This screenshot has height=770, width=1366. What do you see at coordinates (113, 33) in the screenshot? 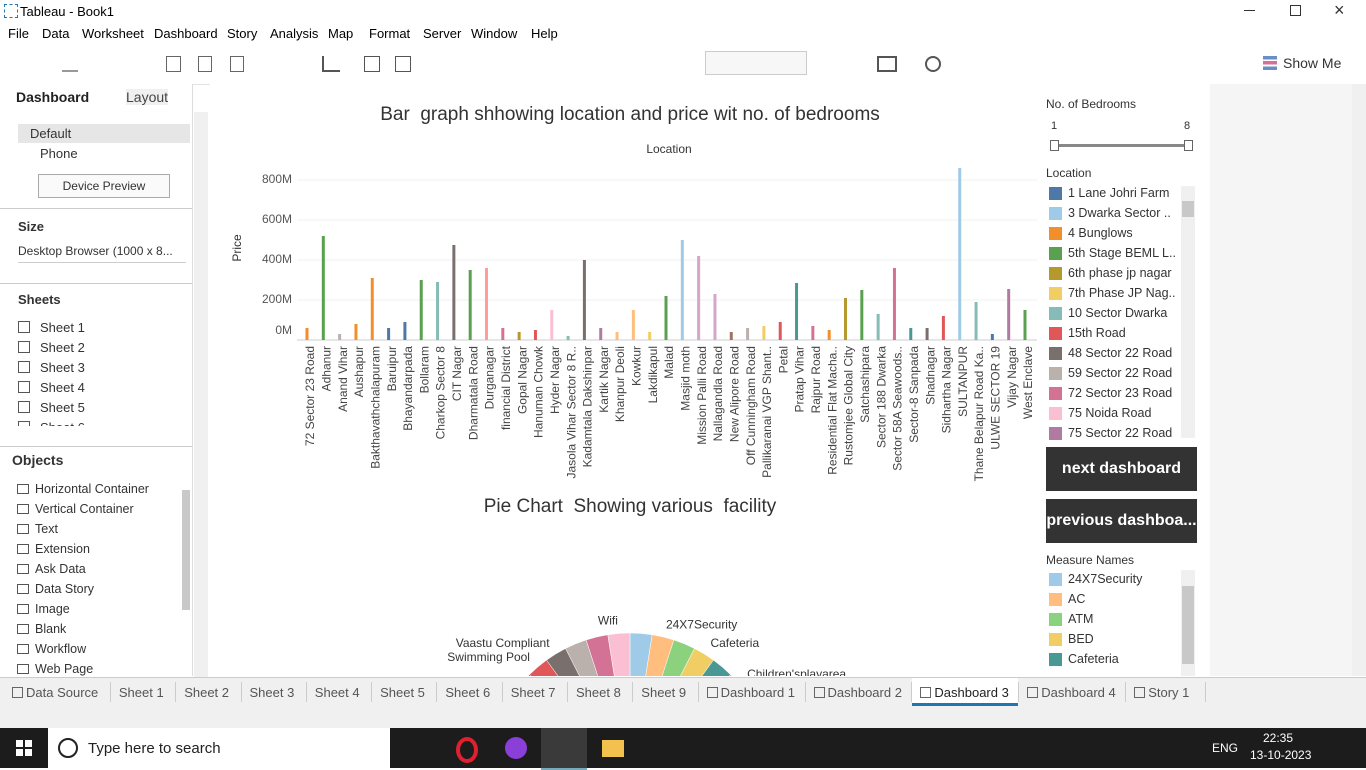
I see `menu-item: Worksheet` at bounding box center [113, 33].